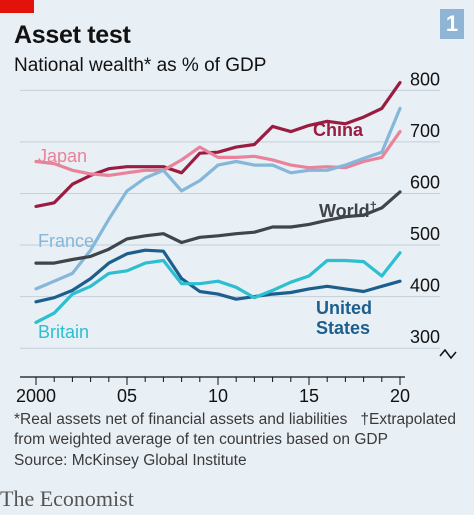 The height and width of the screenshot is (515, 474). Describe the element at coordinates (425, 79) in the screenshot. I see `y-tick-label-800: 800` at that location.